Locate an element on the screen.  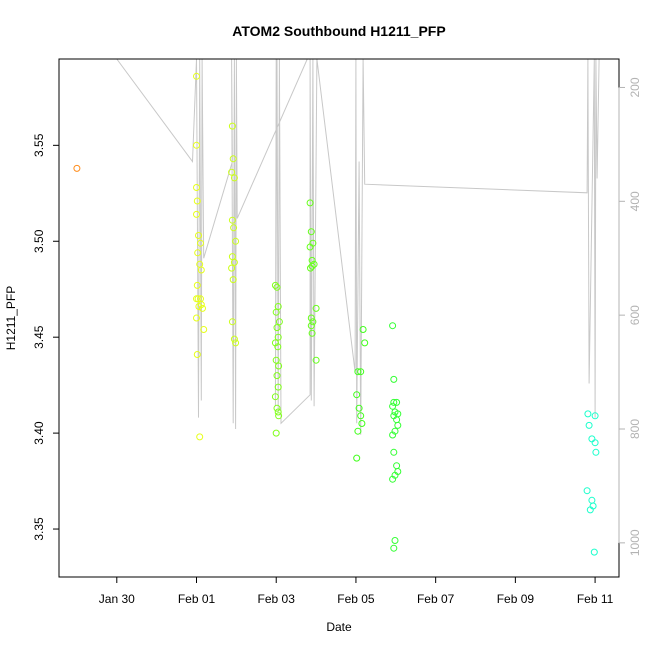
y-tick-label: 3.40 is located at coordinates (39, 433).